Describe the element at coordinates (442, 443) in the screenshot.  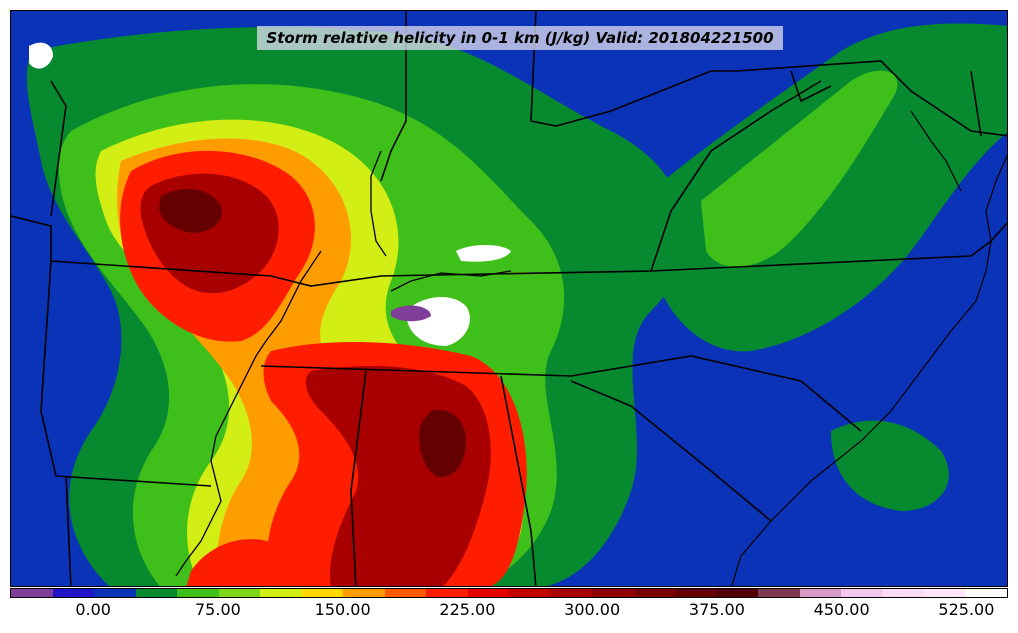
I see `darkest-core-alabama` at that location.